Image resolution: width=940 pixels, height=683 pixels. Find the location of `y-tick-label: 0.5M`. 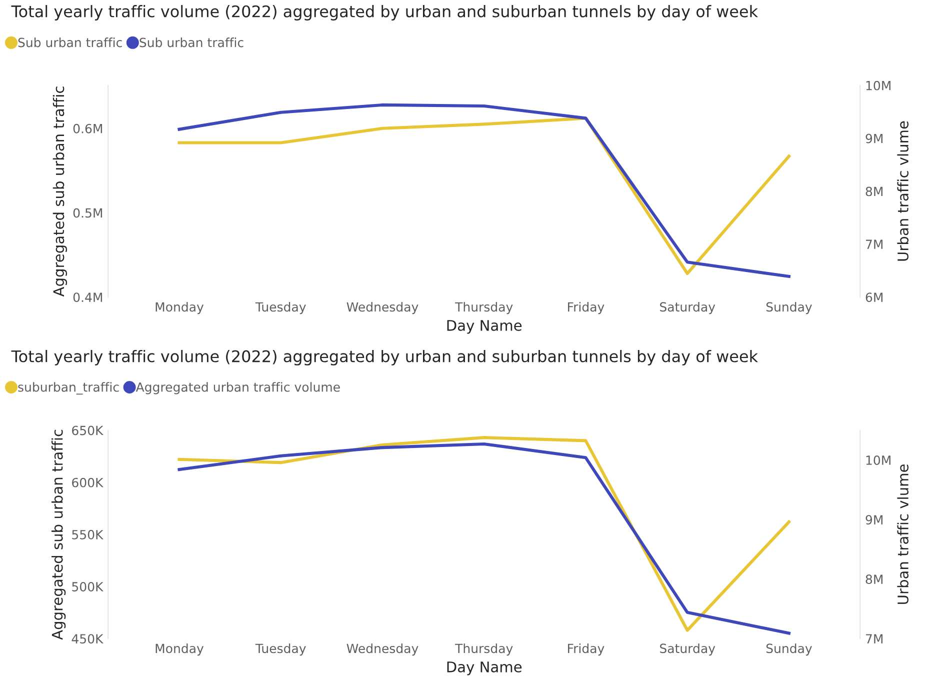

y-tick-label: 0.5M is located at coordinates (87, 213).